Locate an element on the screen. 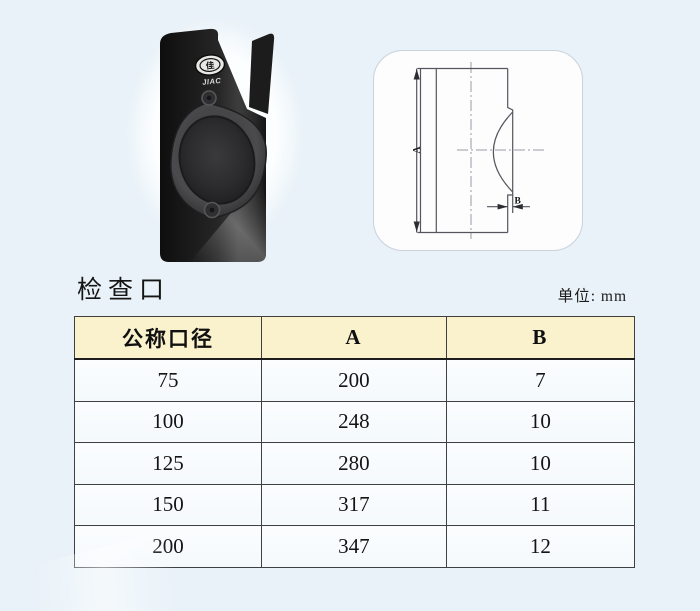 This screenshot has height=611, width=700. cell-diameter: 200 is located at coordinates (168, 546).